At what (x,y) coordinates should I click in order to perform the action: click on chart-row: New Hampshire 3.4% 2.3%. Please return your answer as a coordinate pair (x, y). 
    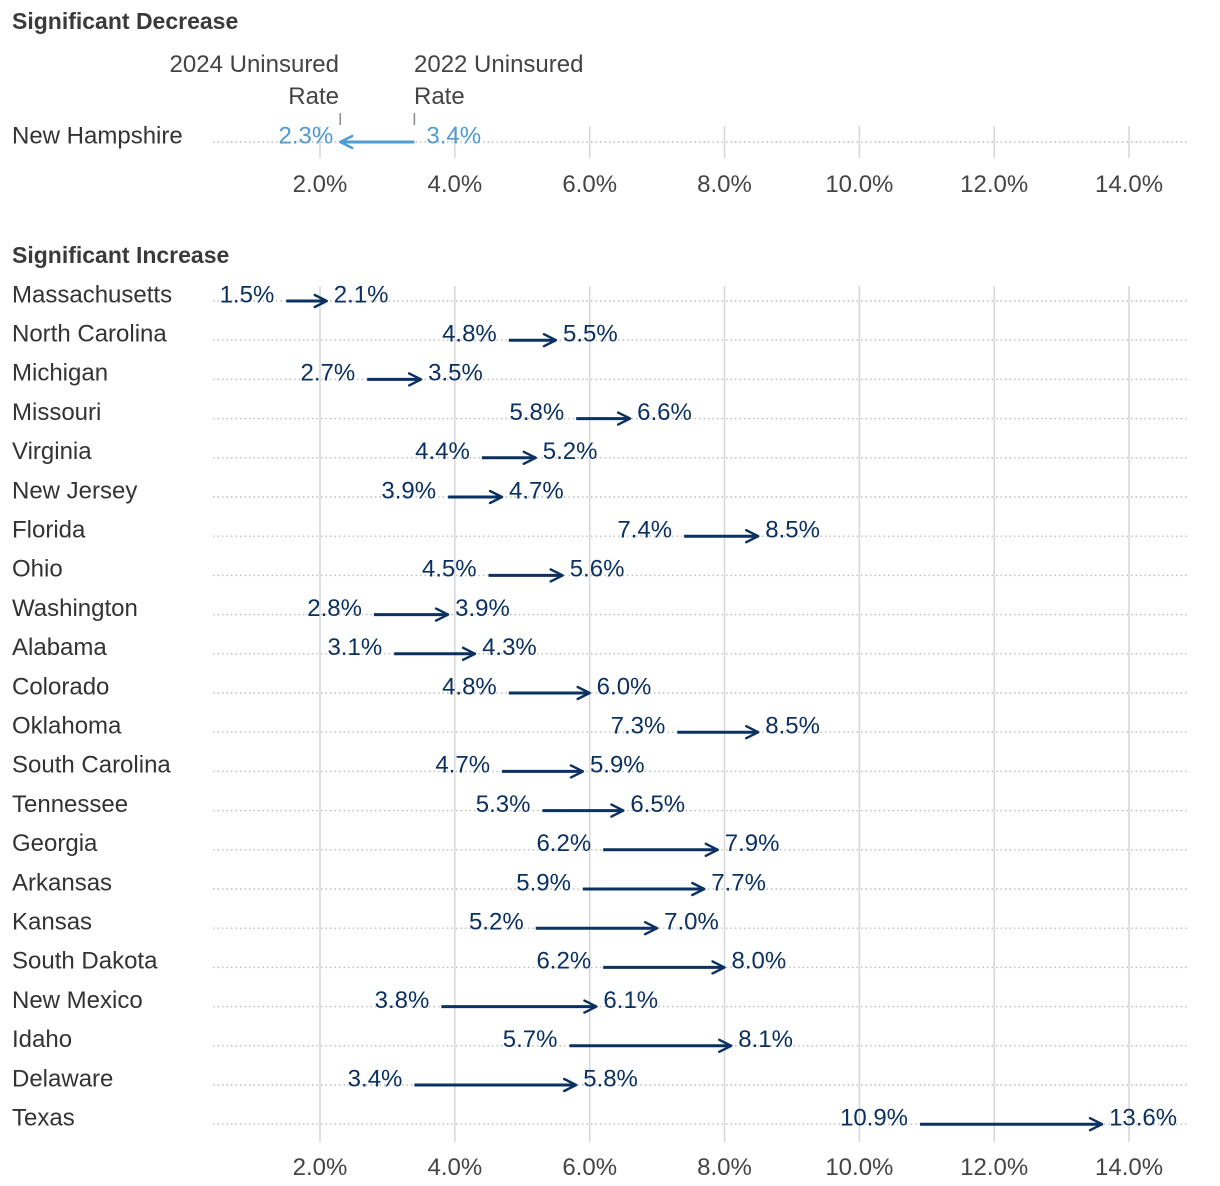
    Looking at the image, I should click on (246, 135).